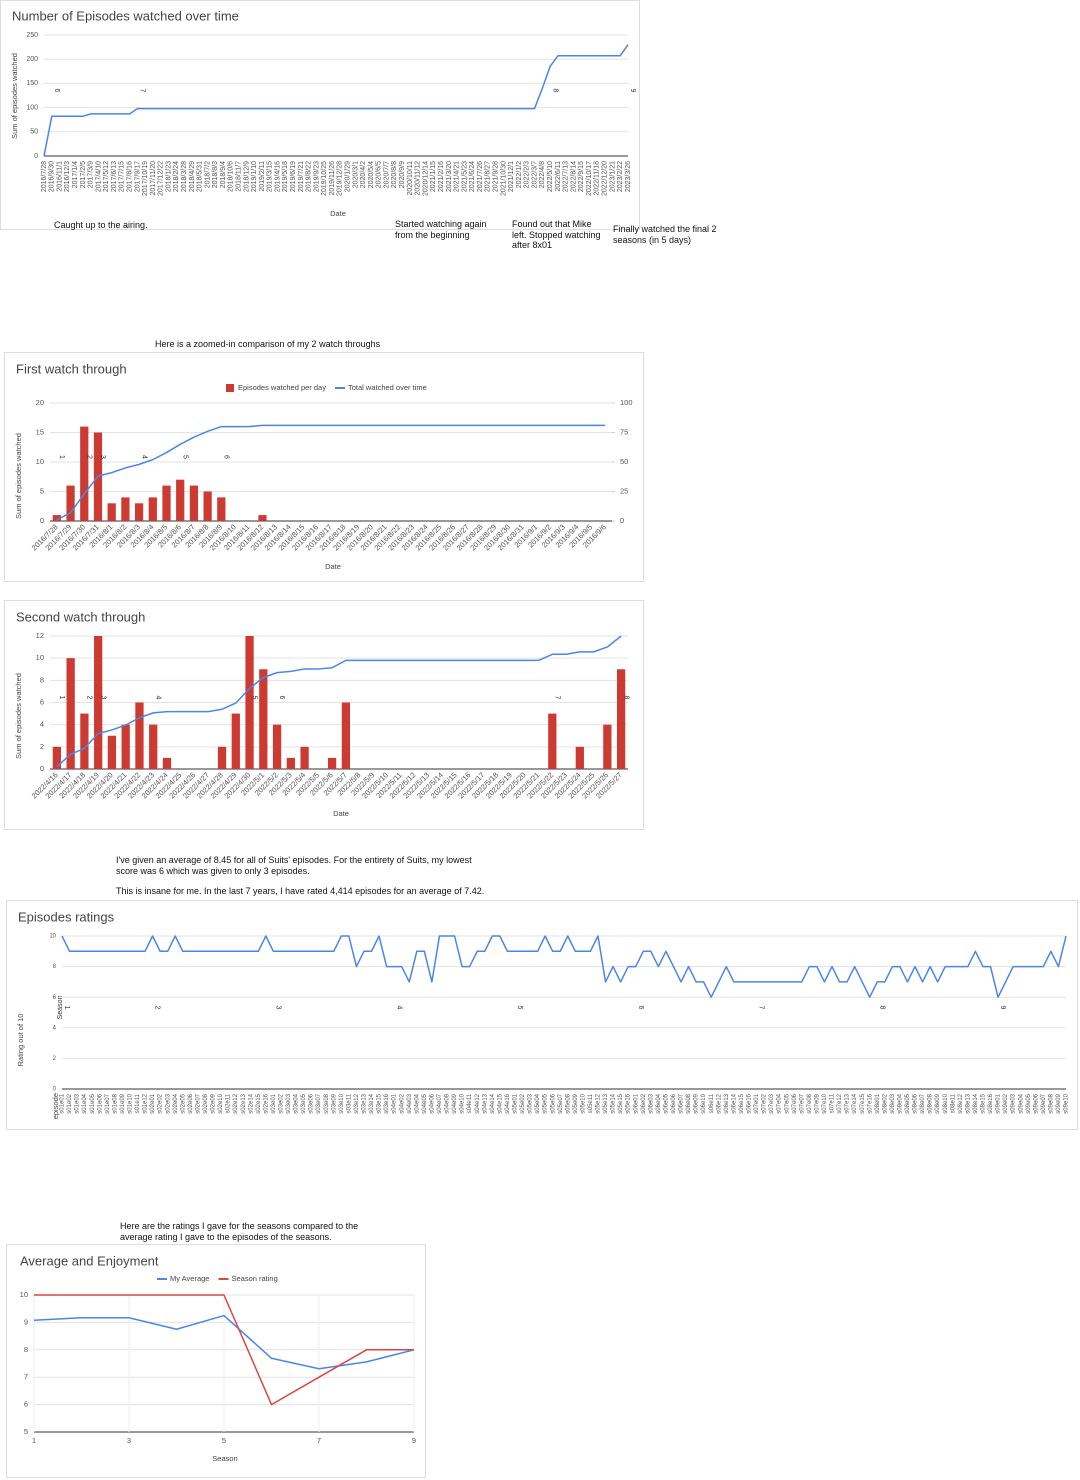 This screenshot has width=1080, height=1480. I want to click on x-tick-label: s05e03, so click(531, 1103).